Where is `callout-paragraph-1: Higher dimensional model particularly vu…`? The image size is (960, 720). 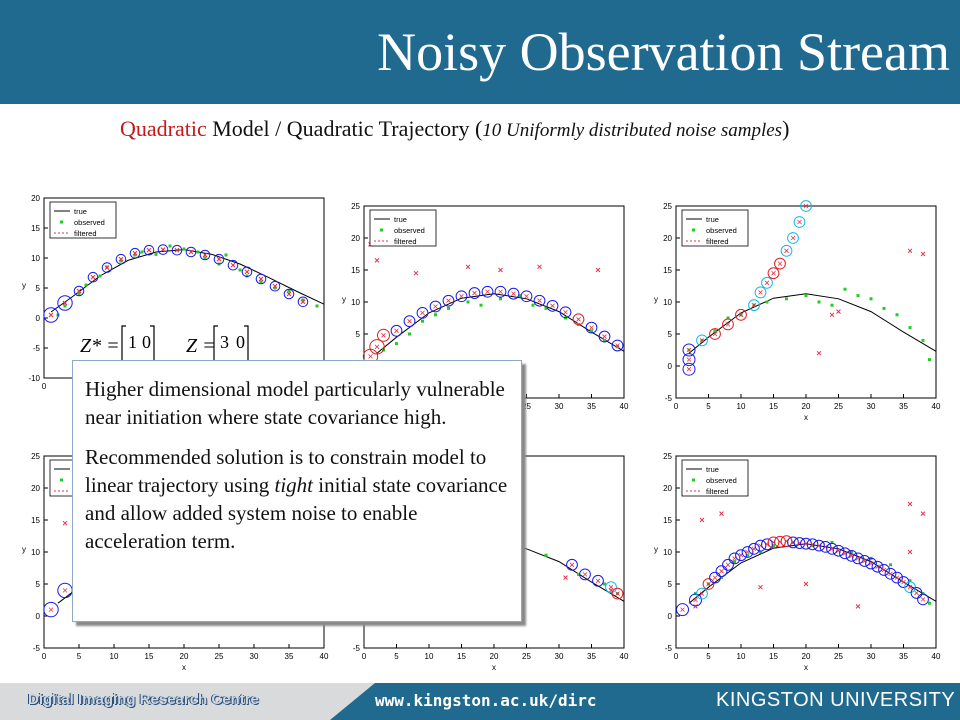
callout-paragraph-1: Higher dimensional model particularly vu… is located at coordinates (295, 403).